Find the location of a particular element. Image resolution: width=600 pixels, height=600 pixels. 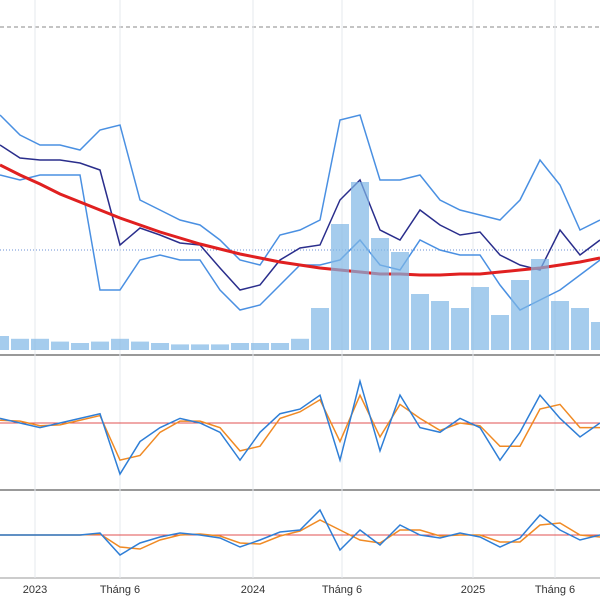

x-tick-label: 2024 is located at coordinates (253, 590).